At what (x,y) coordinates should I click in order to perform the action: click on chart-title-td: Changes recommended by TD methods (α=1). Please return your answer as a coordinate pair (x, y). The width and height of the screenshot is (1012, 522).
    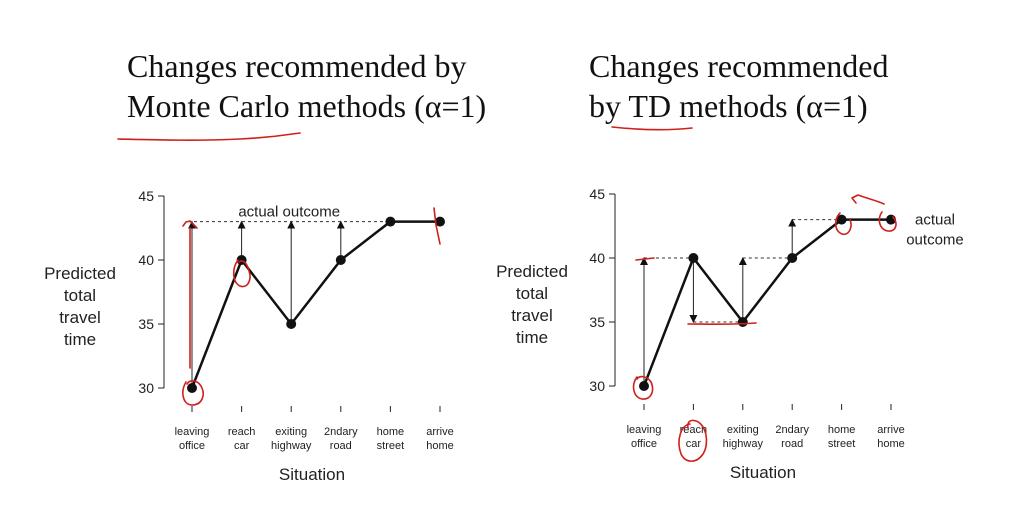
    Looking at the image, I should click on (738, 86).